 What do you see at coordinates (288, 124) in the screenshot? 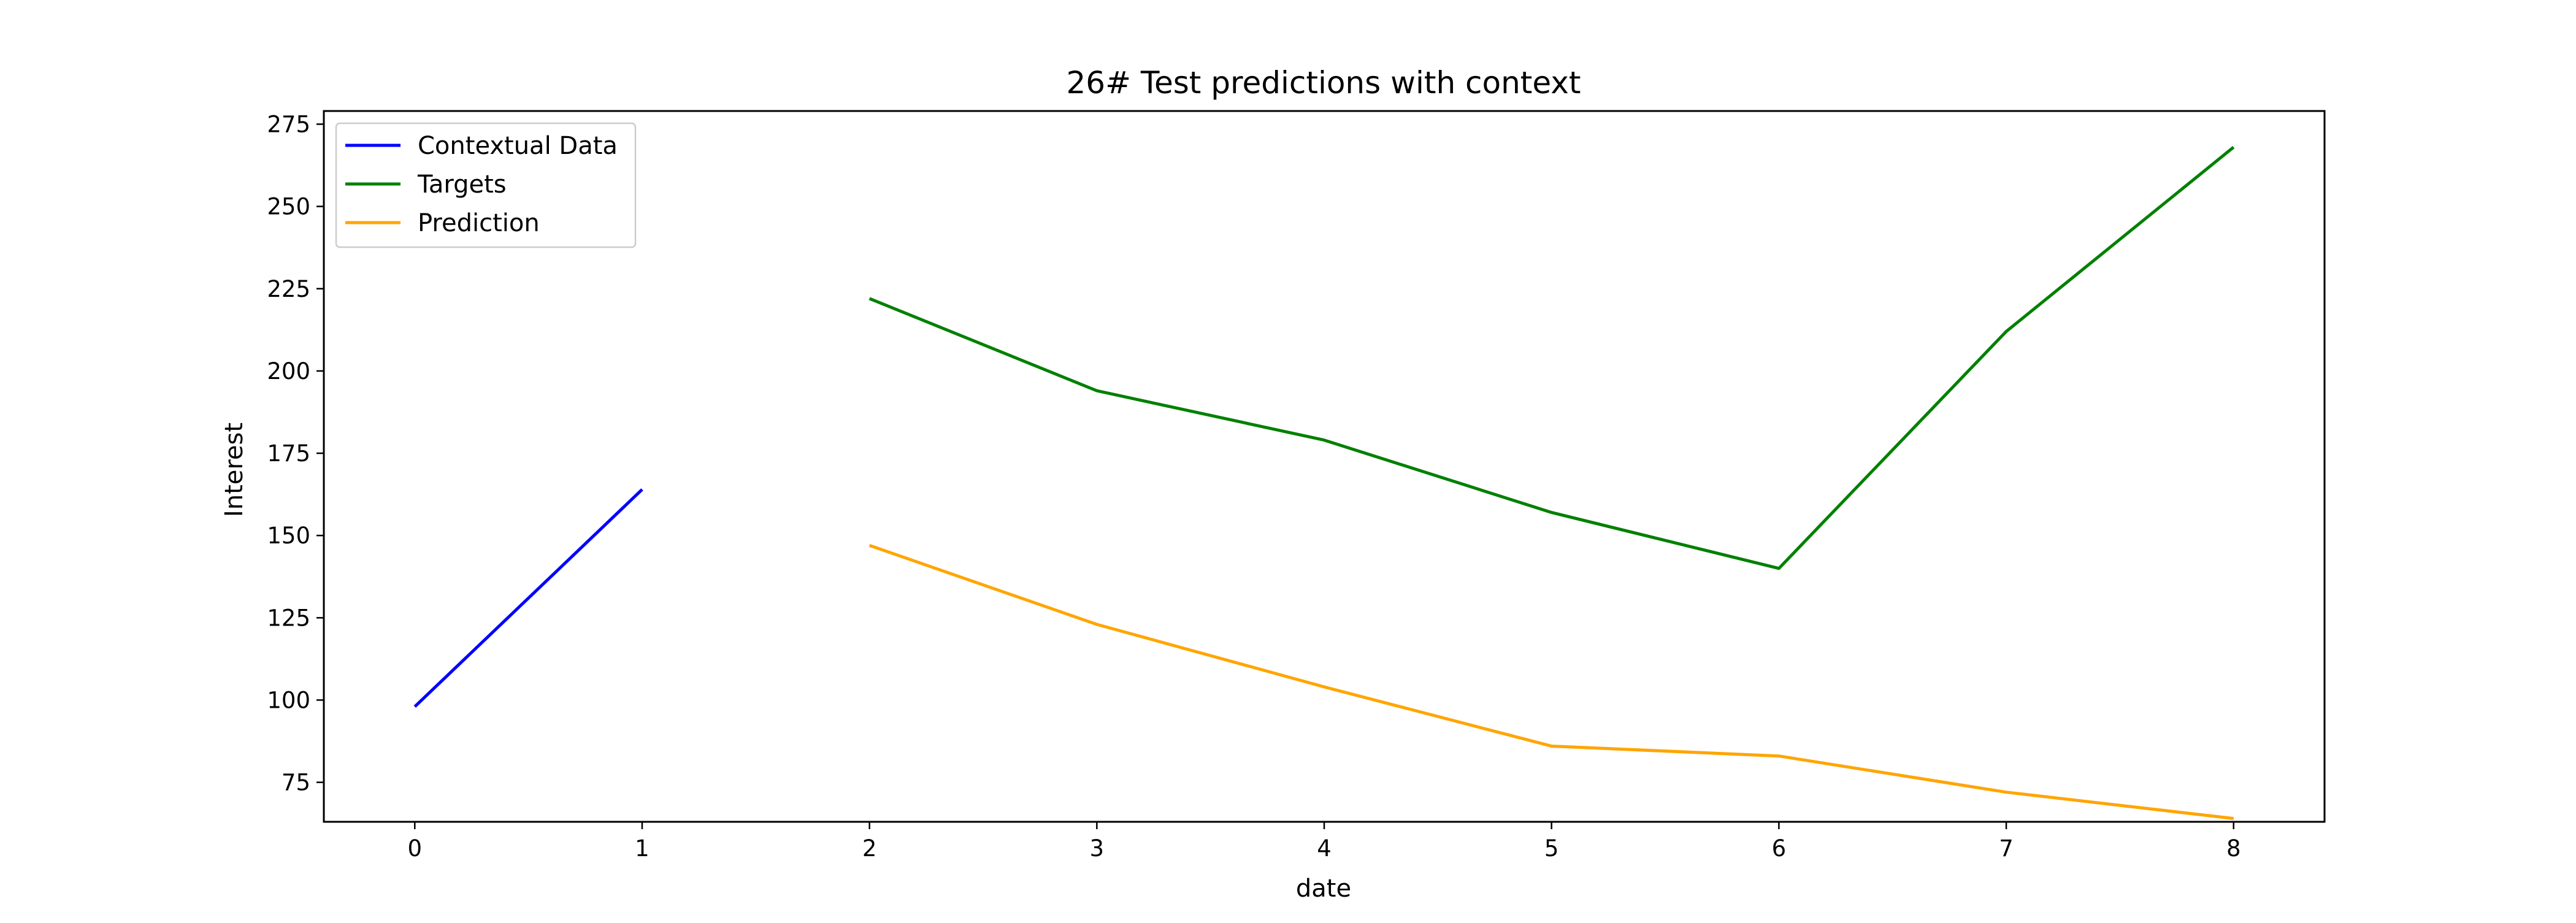
I see `y-tick-label: 275` at bounding box center [288, 124].